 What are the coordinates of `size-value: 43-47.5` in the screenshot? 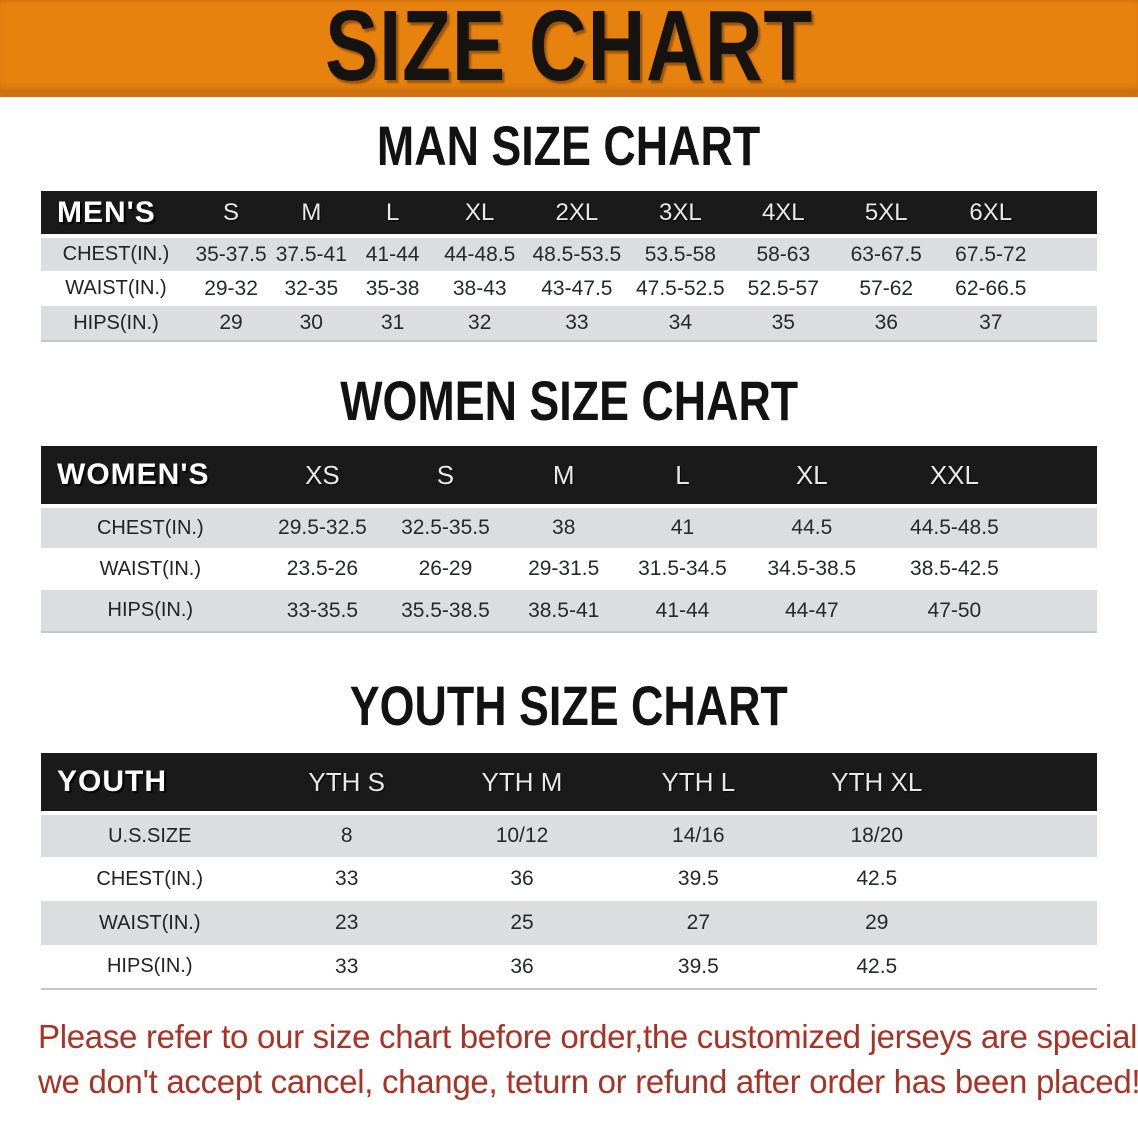 It's located at (577, 288).